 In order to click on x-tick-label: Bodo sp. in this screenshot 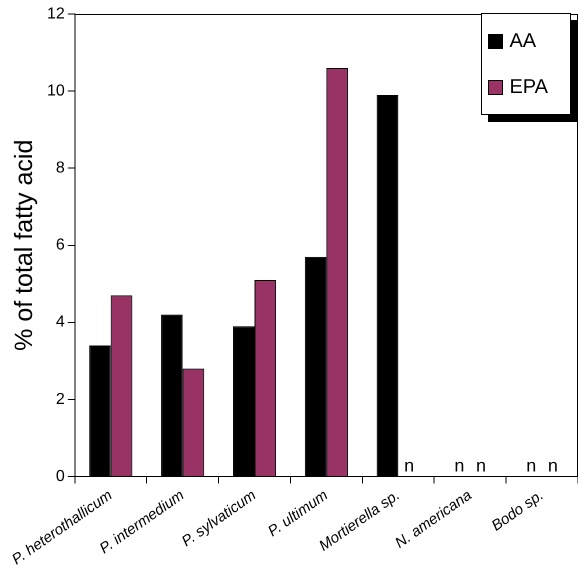, I will do `click(517, 510)`.